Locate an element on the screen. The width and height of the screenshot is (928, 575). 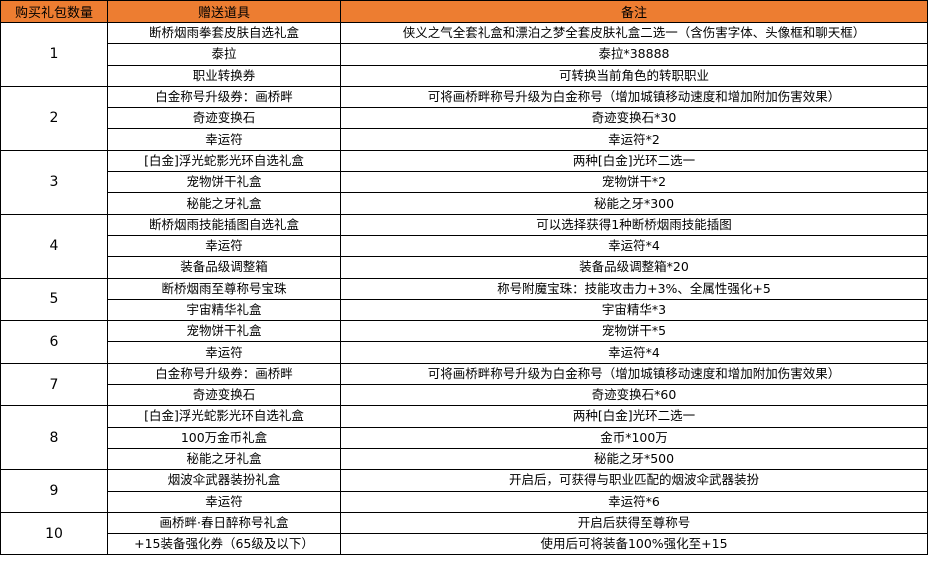
table-row: 幸运符 幸运符*2 is located at coordinates (464, 139).